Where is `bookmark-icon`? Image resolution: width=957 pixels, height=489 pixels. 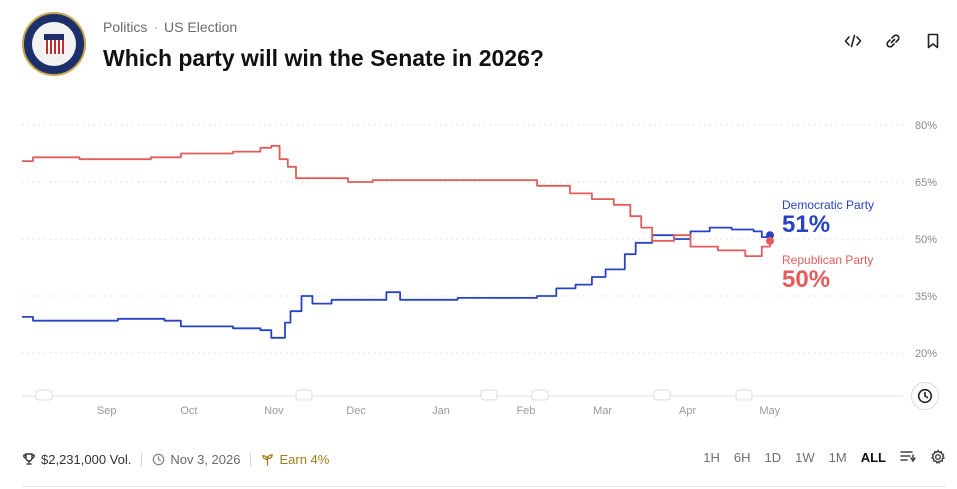
bookmark-icon is located at coordinates (933, 41).